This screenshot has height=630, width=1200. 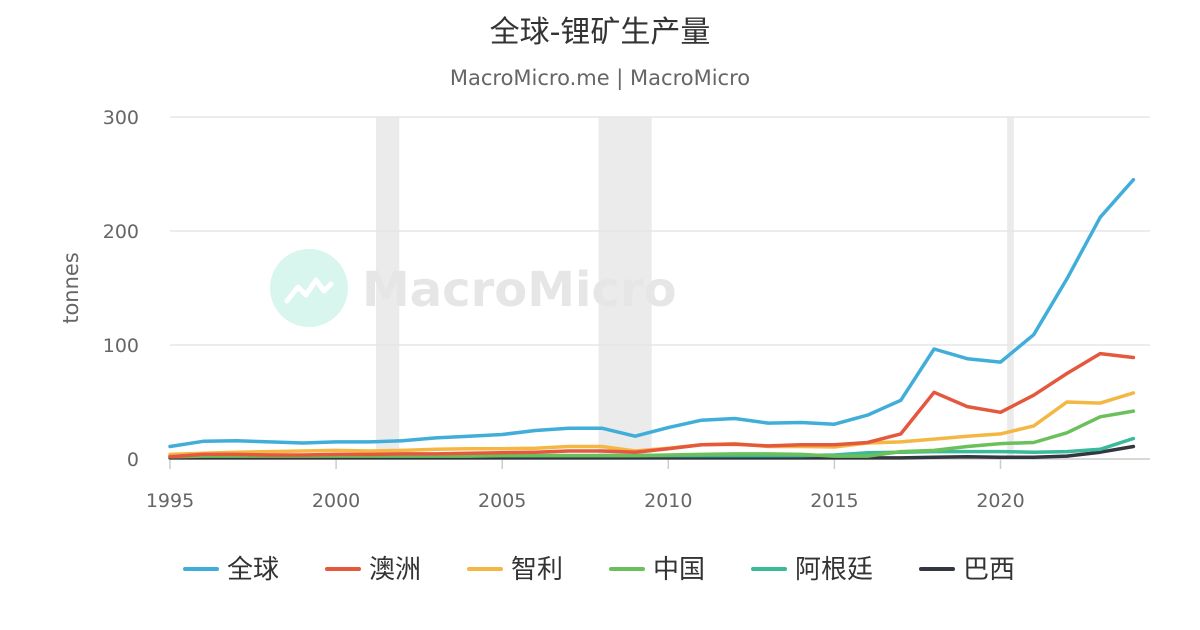 What do you see at coordinates (600, 32) in the screenshot?
I see `chart-title: 全球-锂矿生产量` at bounding box center [600, 32].